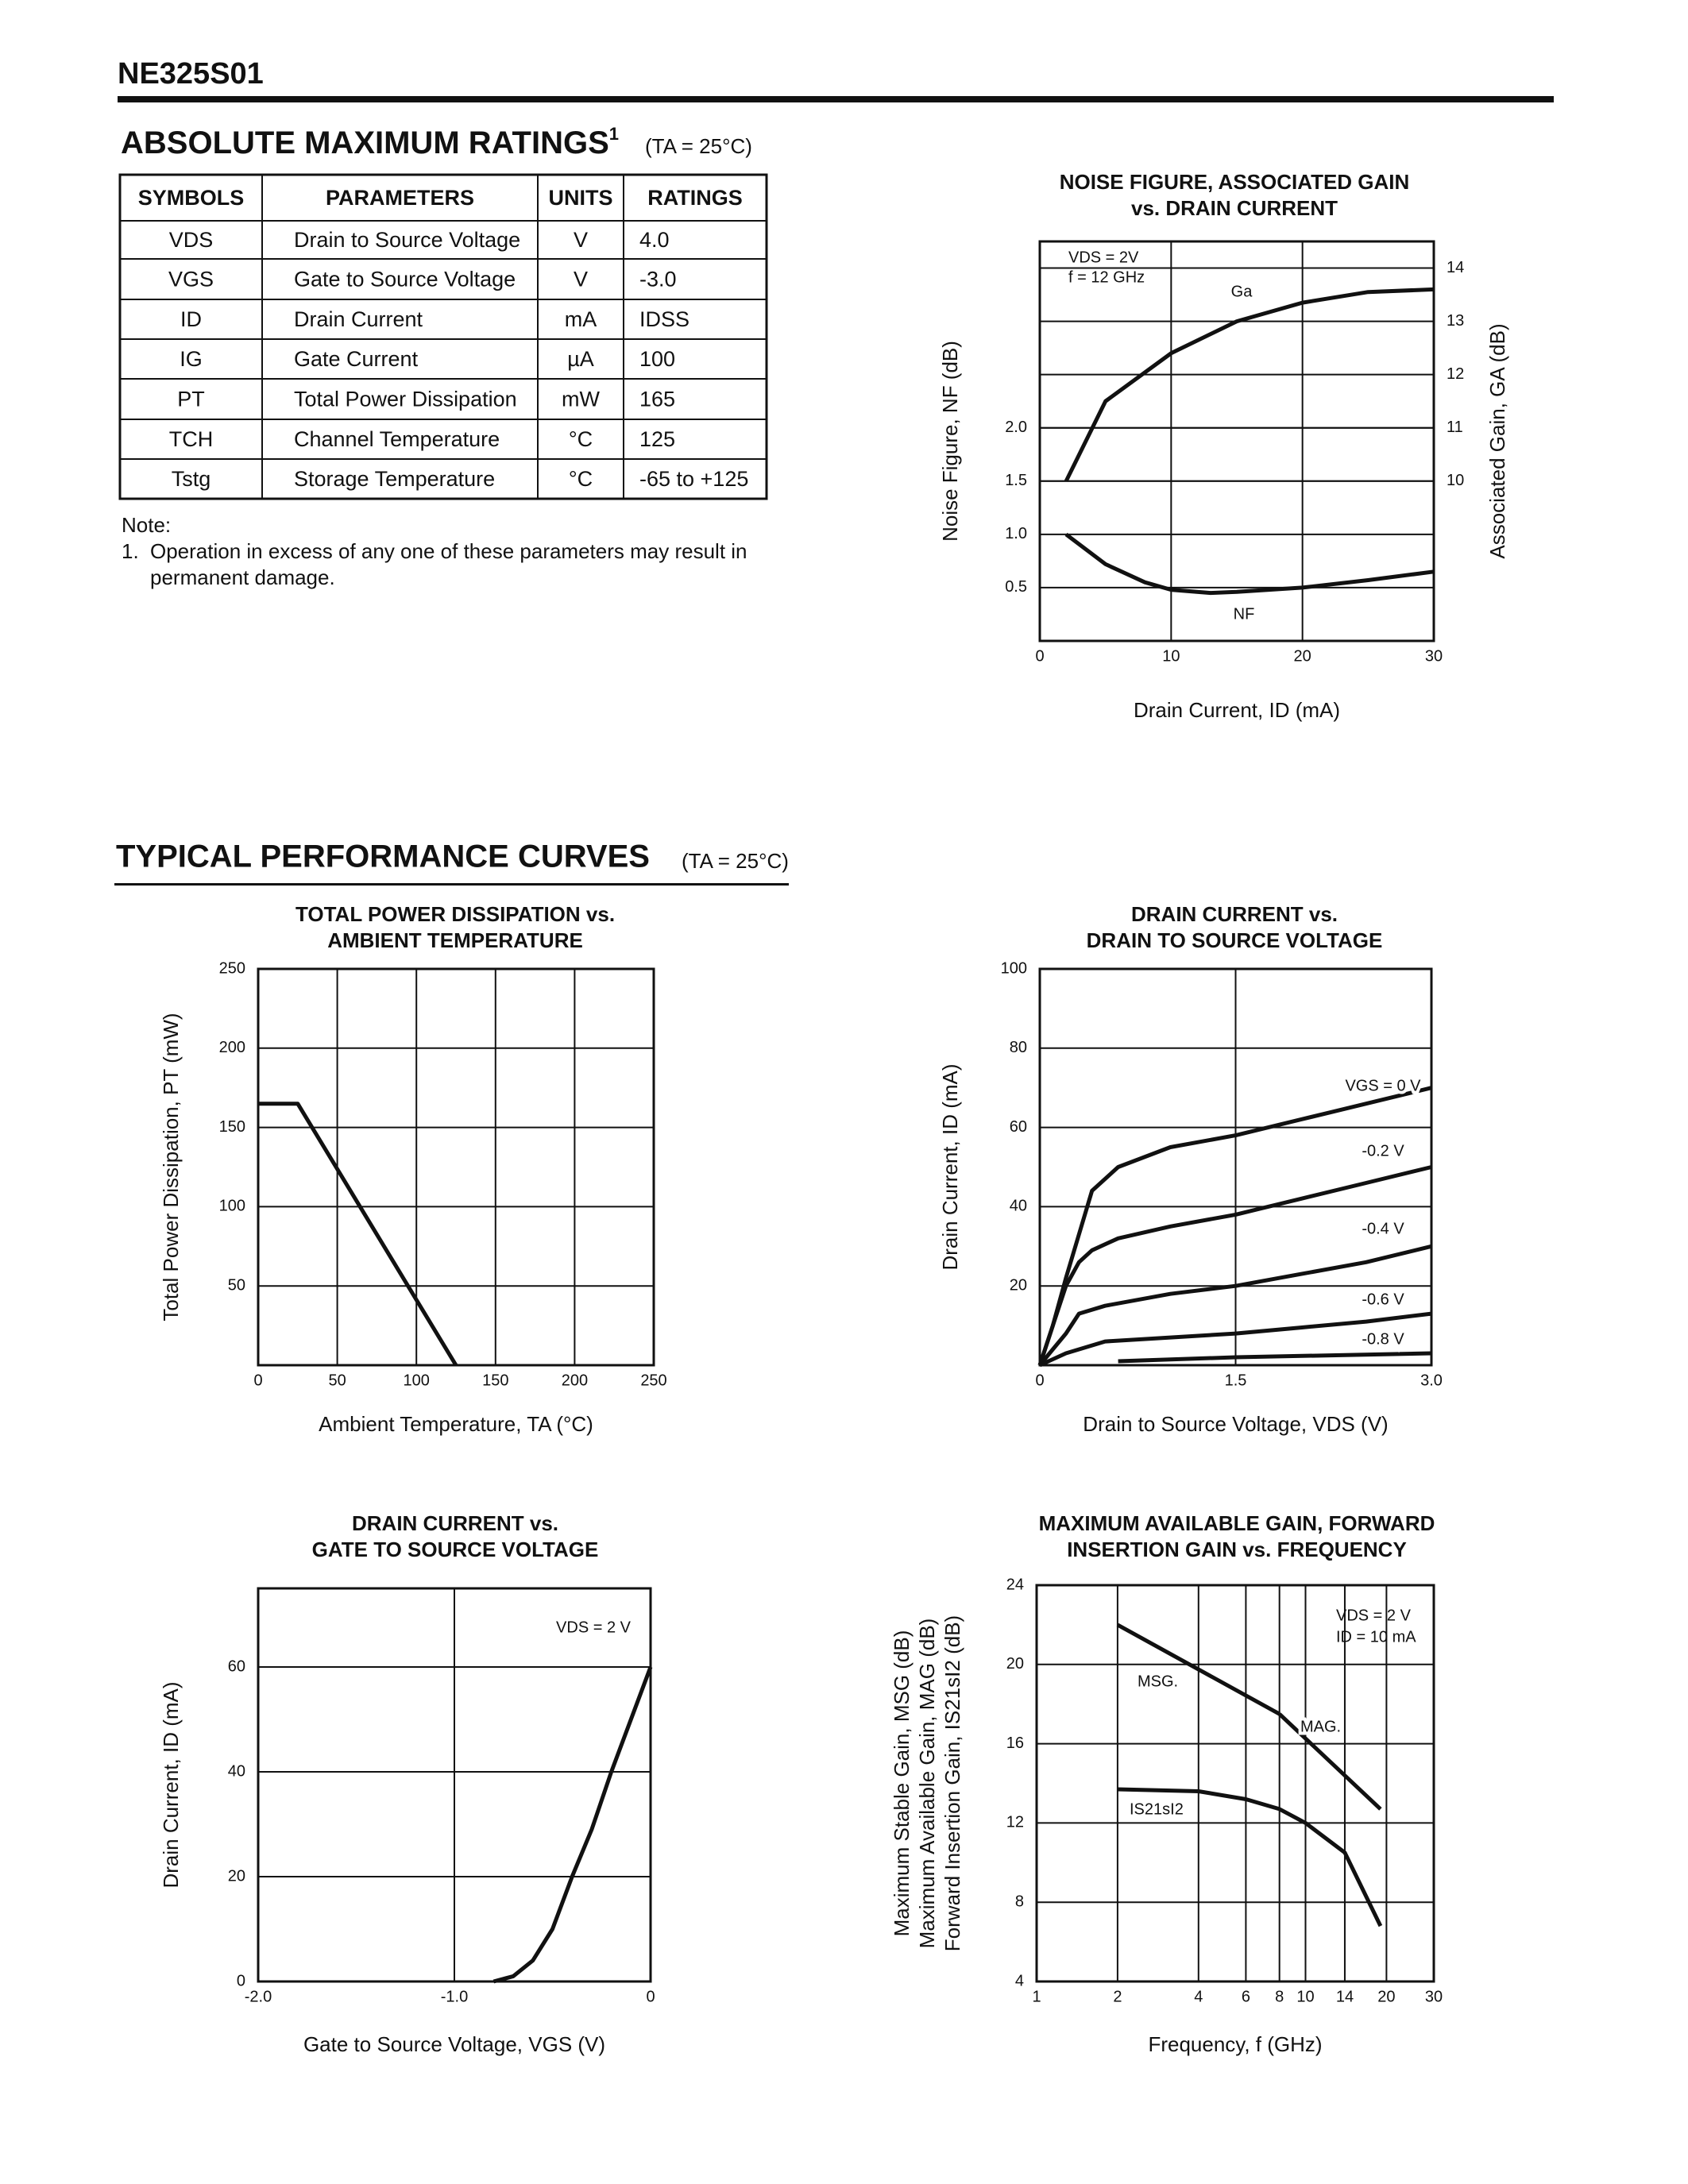 The height and width of the screenshot is (2184, 1688). I want to click on y-axis-label: Noise Figure, NF (dB), so click(950, 441).